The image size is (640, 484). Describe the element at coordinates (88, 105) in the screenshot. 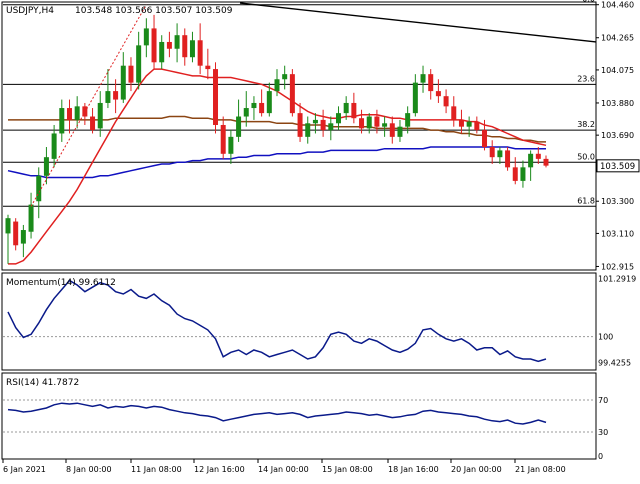

I see `fibonacci-anchor-line` at that location.